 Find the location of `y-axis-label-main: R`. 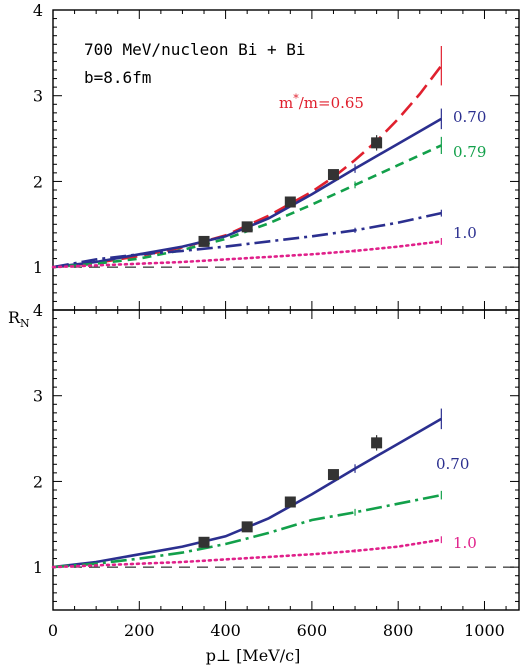

y-axis-label-main: R is located at coordinates (14, 317).